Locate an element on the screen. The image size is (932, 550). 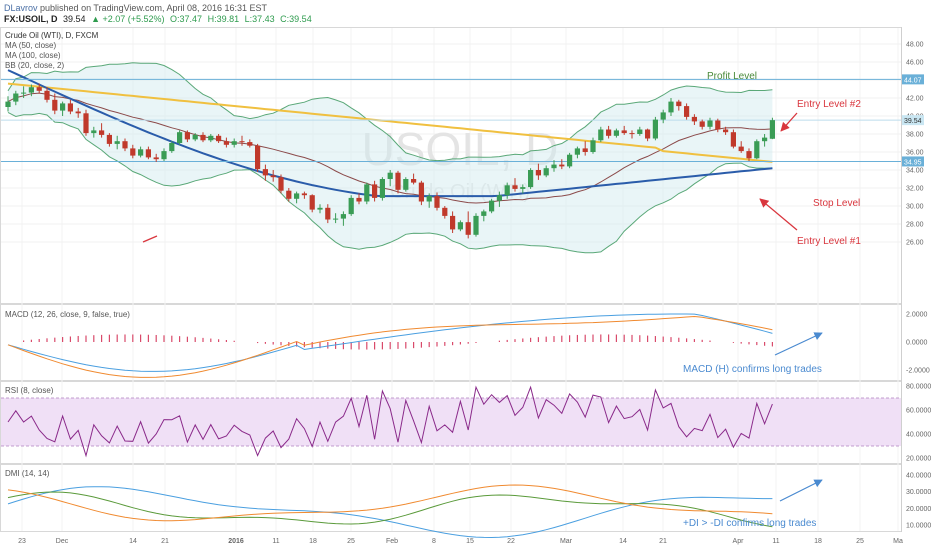
open-value: O:37.47 is located at coordinates (186, 19).